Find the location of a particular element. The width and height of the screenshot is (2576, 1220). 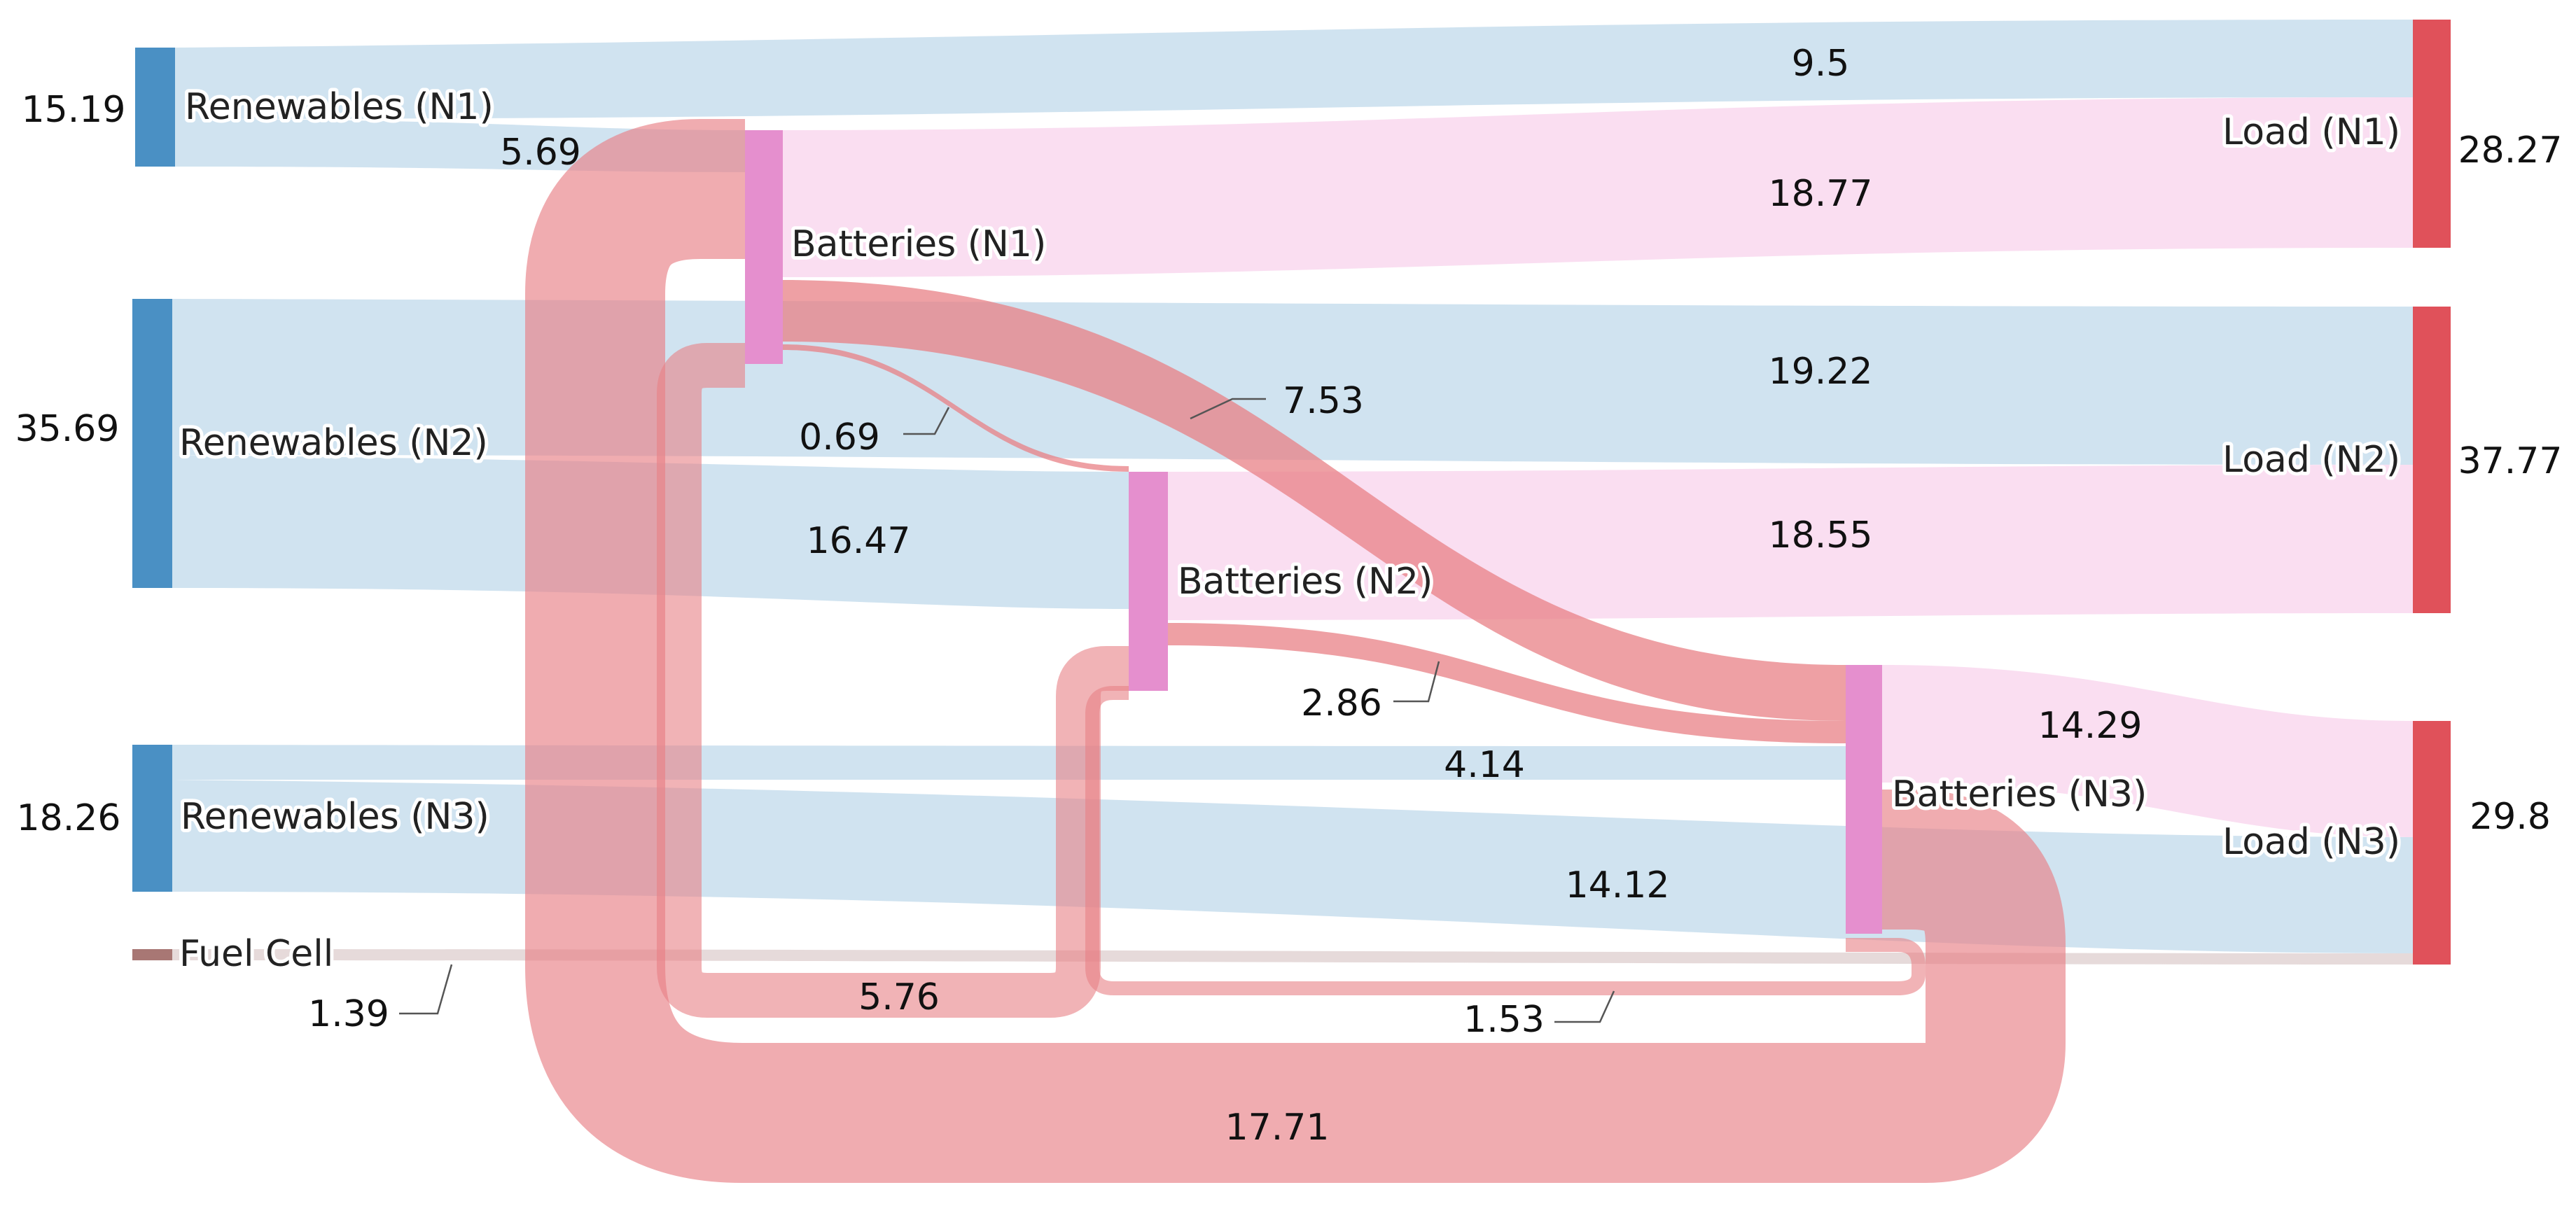

flow-label-4-14: 4.14 is located at coordinates (1484, 765).